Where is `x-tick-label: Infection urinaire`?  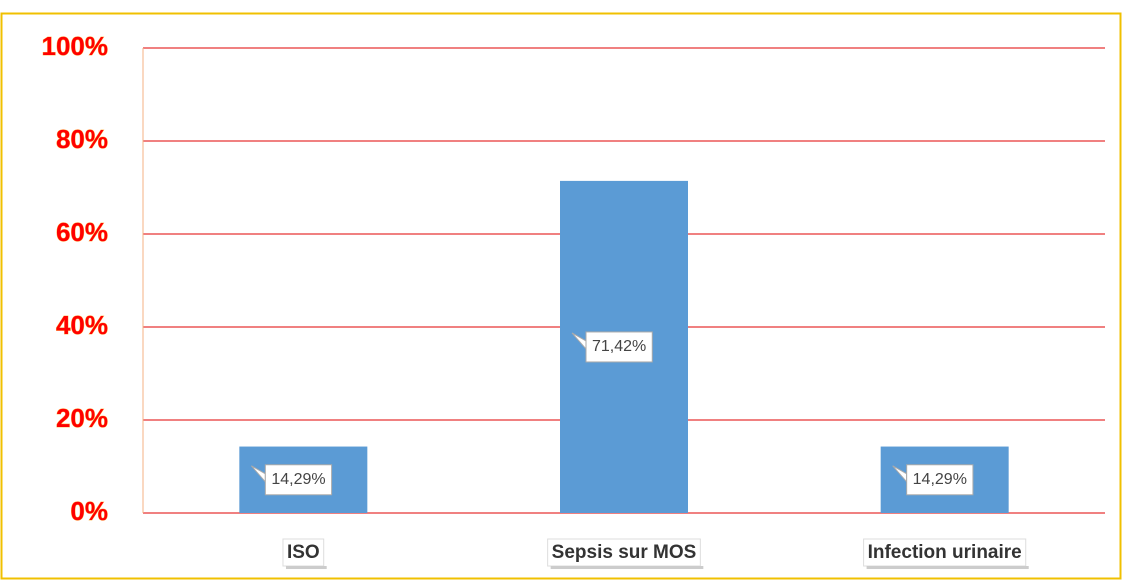 x-tick-label: Infection urinaire is located at coordinates (945, 552).